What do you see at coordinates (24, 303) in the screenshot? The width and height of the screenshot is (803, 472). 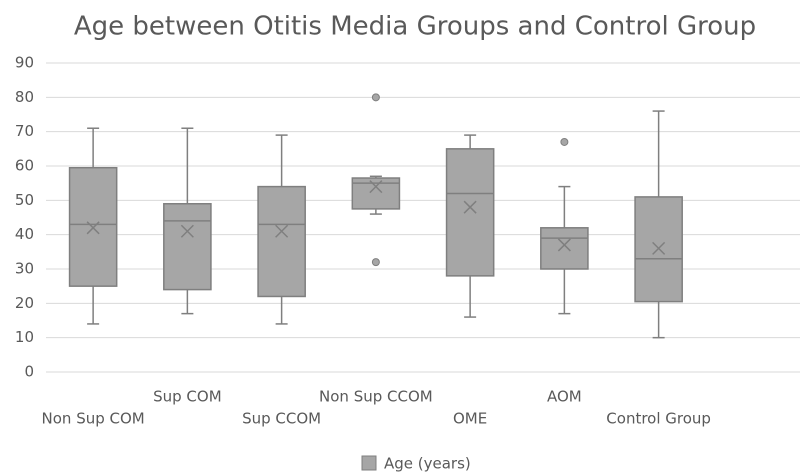 I see `y-tick-label: 20` at bounding box center [24, 303].